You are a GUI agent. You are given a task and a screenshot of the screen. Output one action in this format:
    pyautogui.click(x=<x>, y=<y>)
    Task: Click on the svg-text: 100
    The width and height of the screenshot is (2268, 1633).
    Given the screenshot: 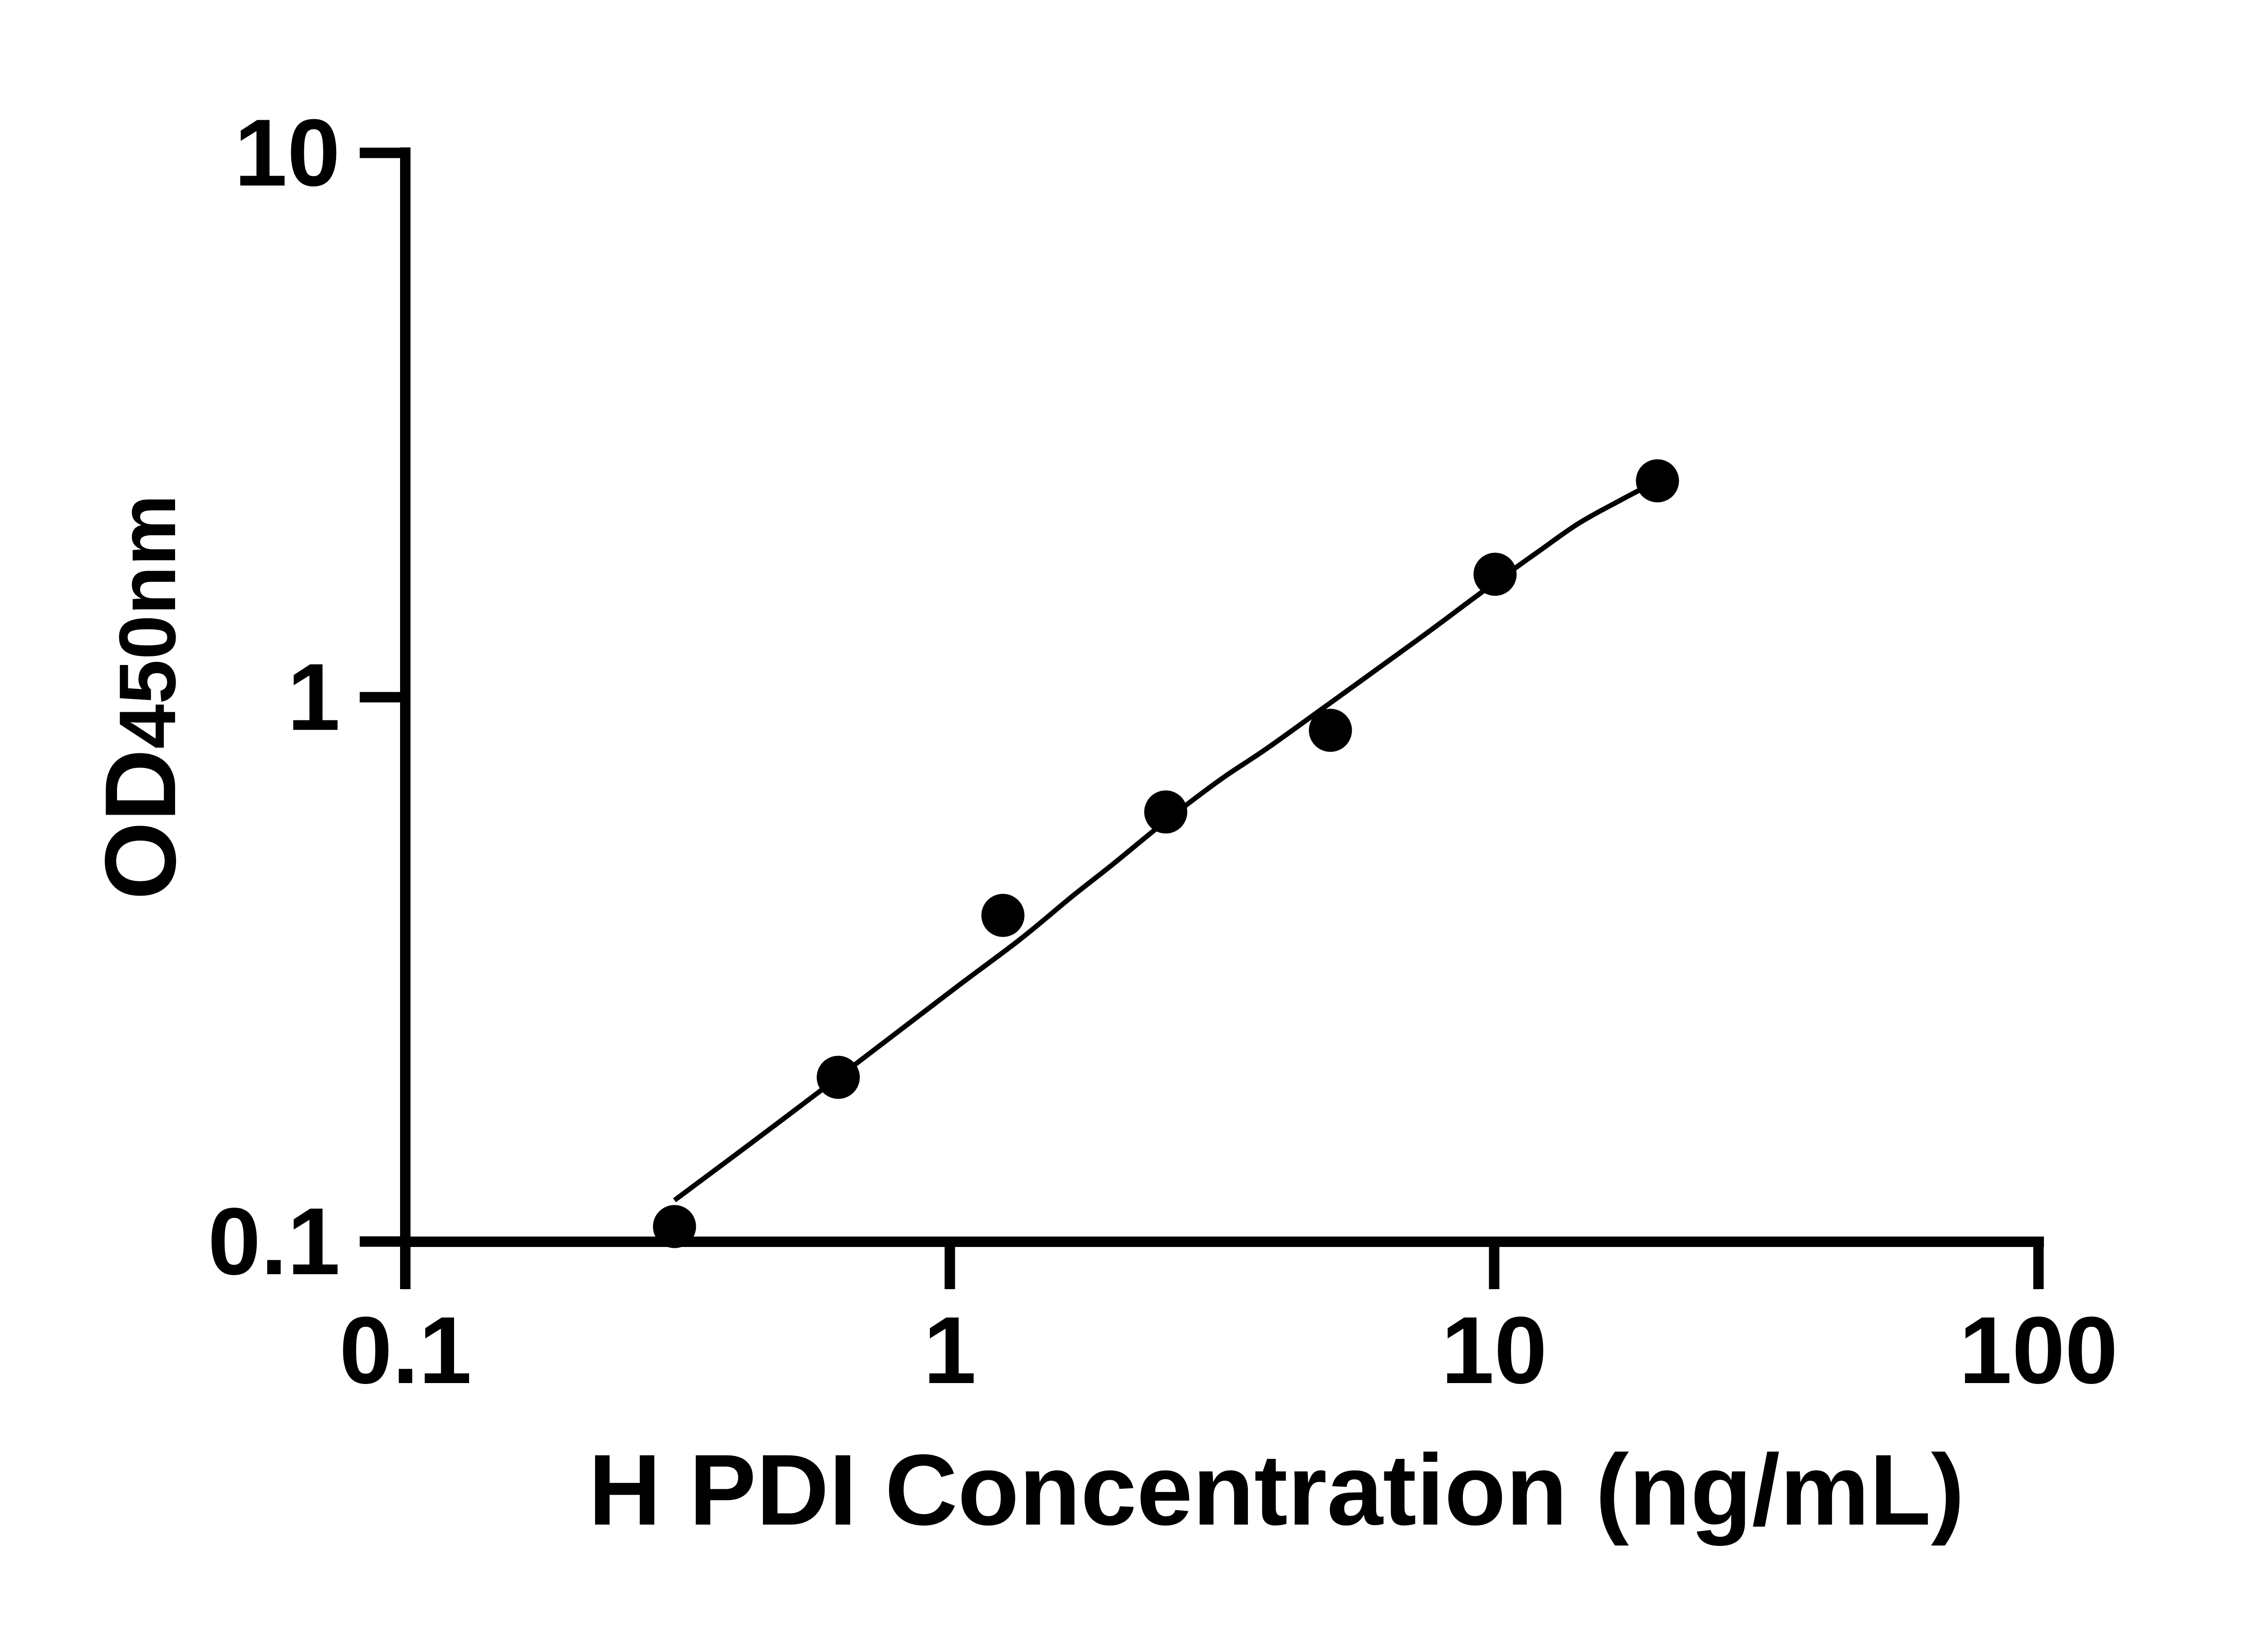 What is the action you would take?
    pyautogui.click(x=2038, y=1350)
    